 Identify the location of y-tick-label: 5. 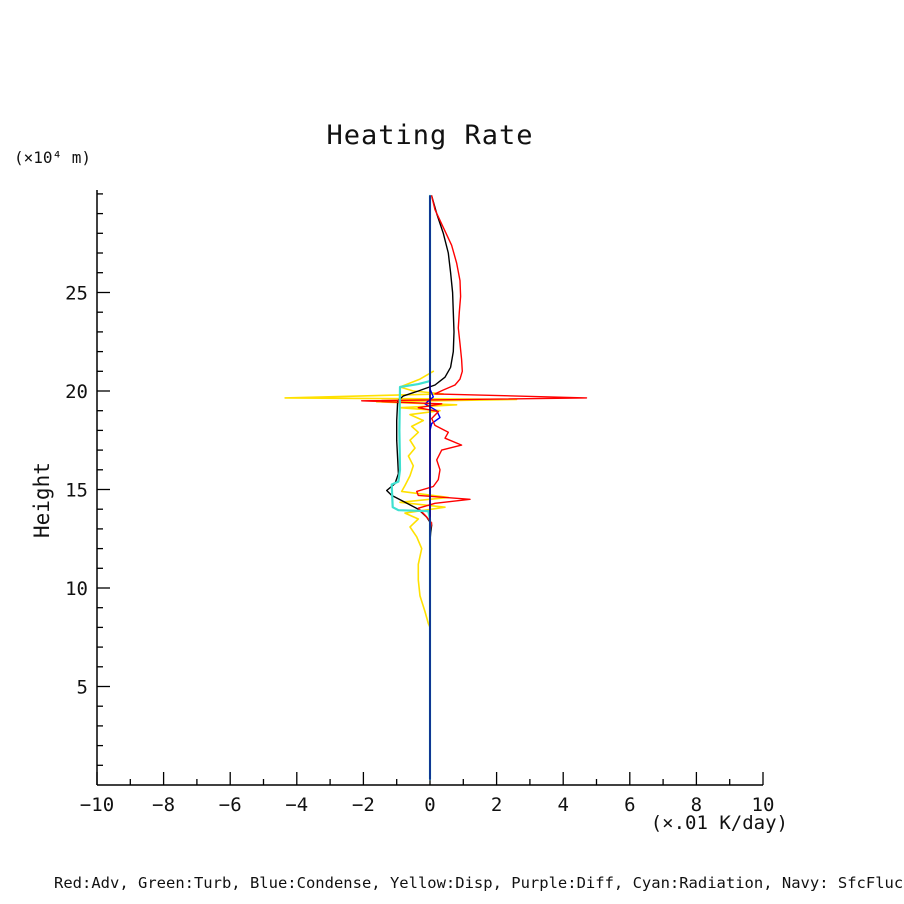
(82, 688).